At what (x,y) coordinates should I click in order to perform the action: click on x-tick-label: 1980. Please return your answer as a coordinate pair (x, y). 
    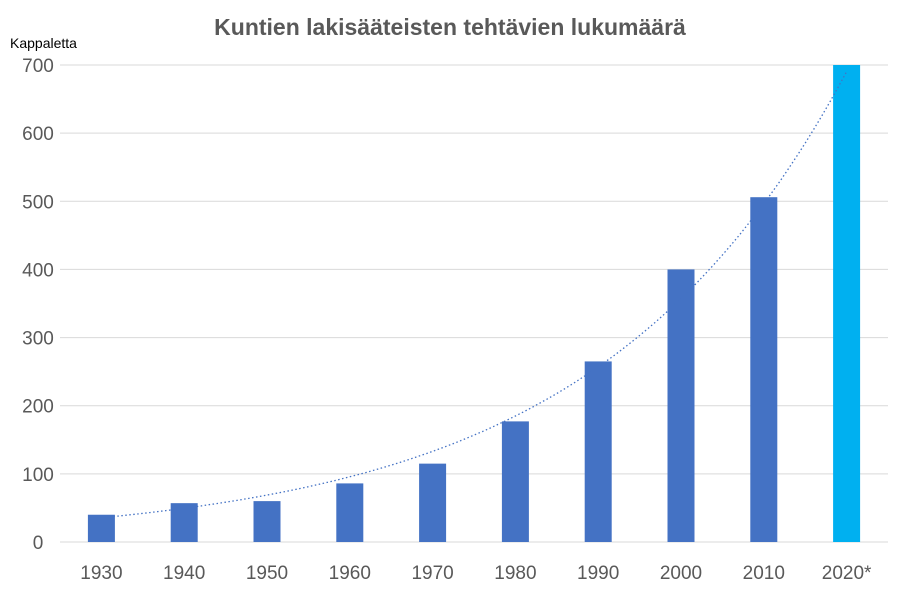
    Looking at the image, I should click on (515, 573).